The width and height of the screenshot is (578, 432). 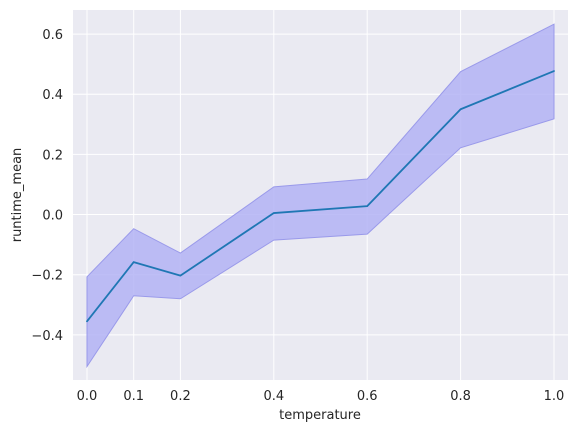 What do you see at coordinates (133, 396) in the screenshot?
I see `x-tick-label: 0.1` at bounding box center [133, 396].